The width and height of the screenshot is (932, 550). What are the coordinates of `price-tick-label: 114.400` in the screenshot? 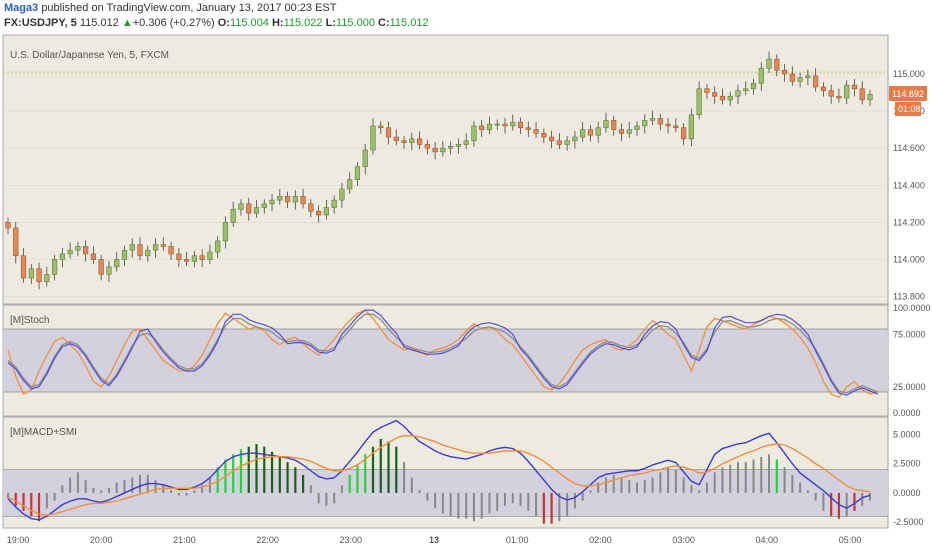 It's located at (909, 185).